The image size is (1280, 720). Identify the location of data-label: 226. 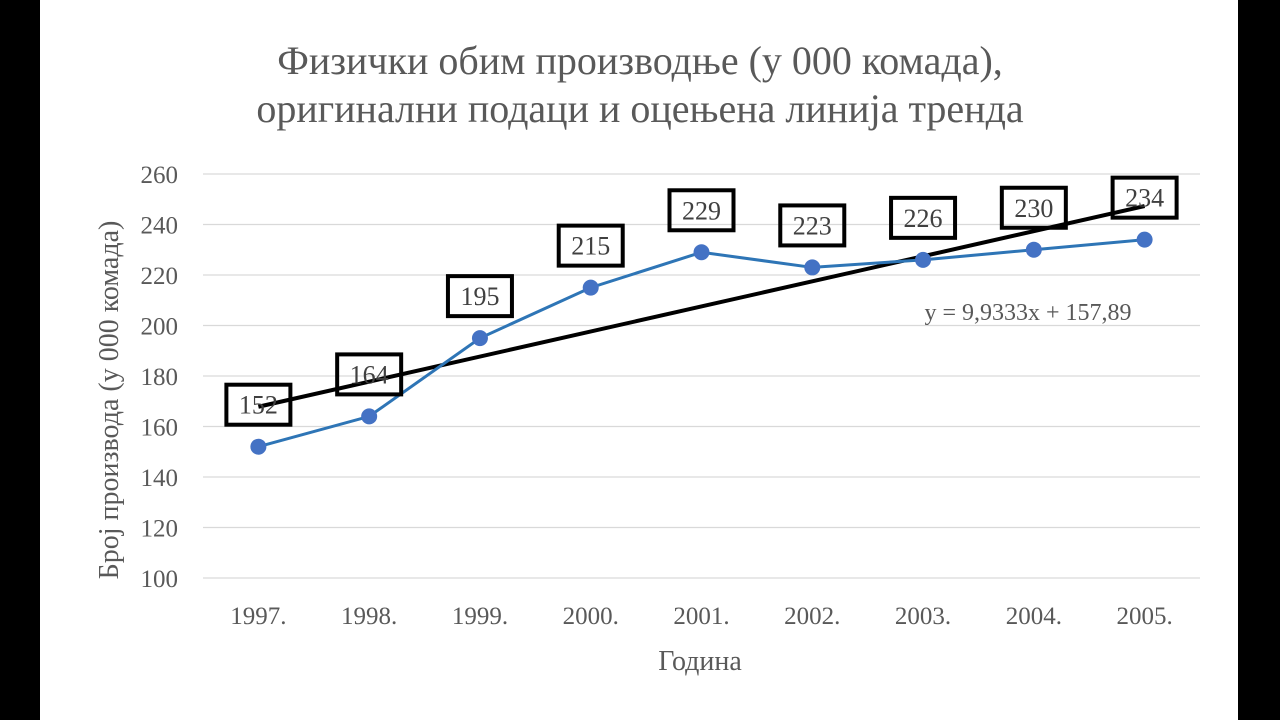
(923, 217).